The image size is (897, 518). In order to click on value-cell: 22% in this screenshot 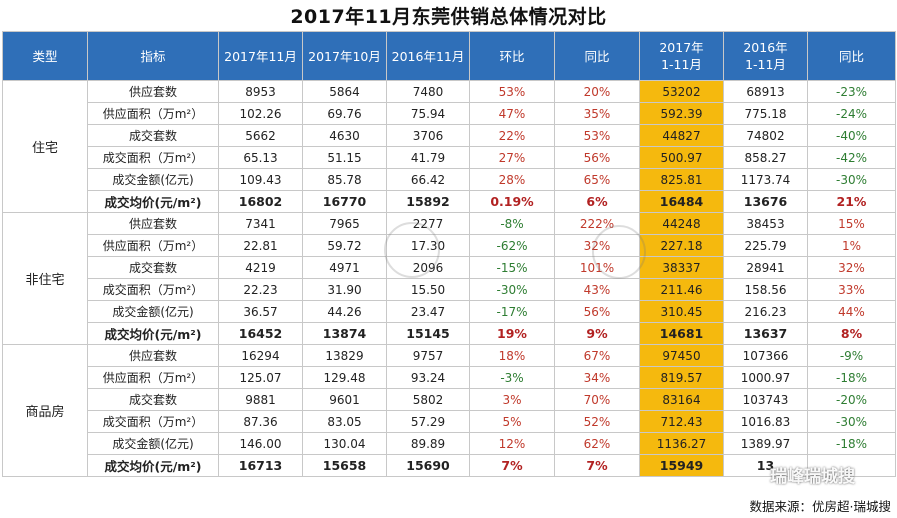, I will do `click(512, 135)`.